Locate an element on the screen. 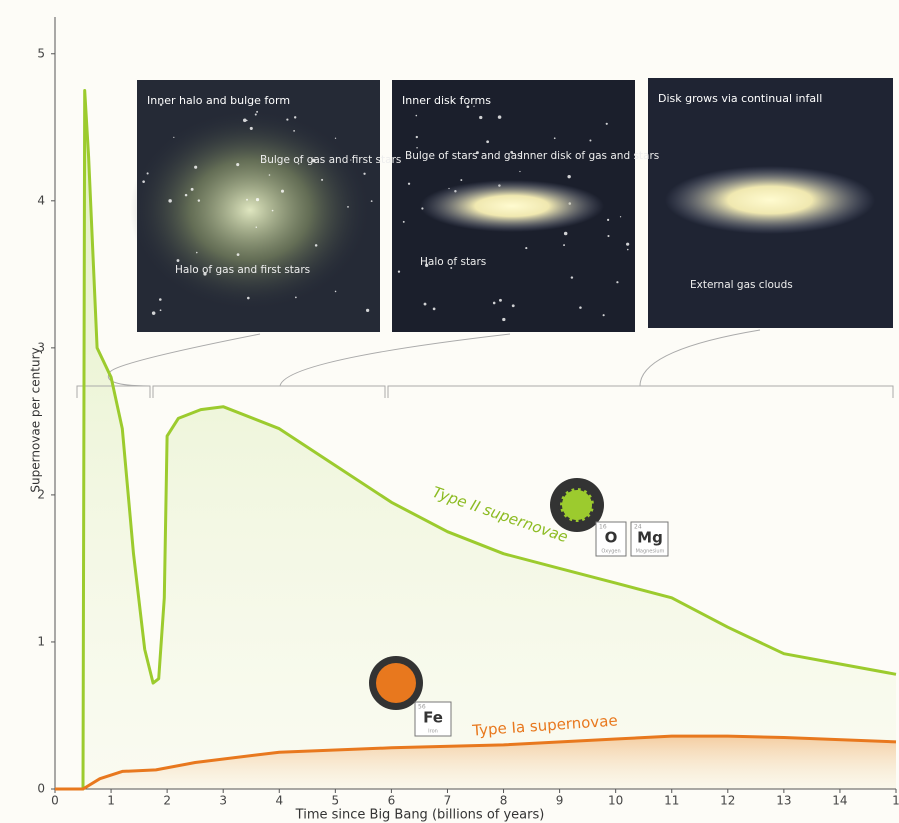  x-tick-label: 11 is located at coordinates (671, 801).